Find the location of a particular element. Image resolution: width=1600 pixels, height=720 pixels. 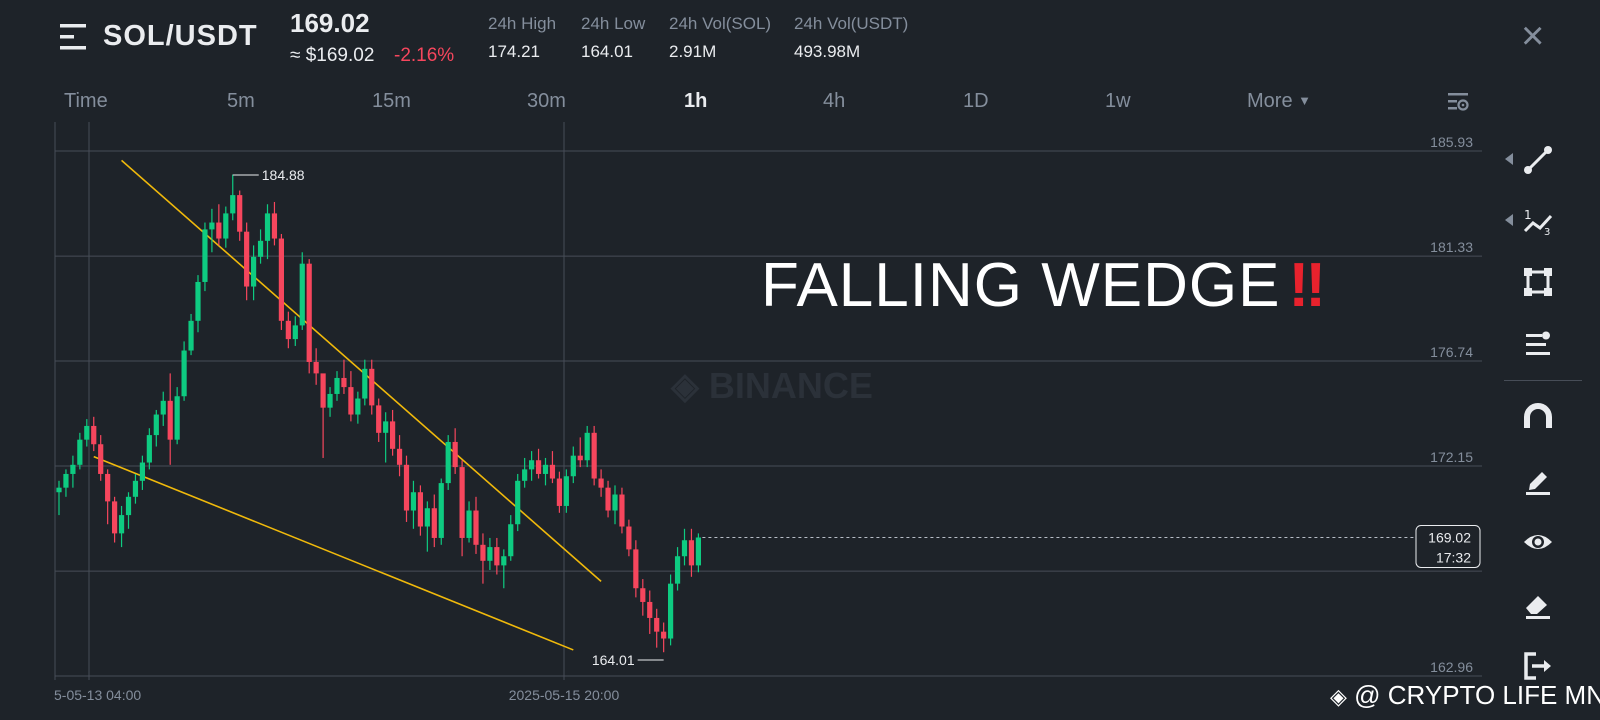

pattern-annotation: FALLING WEDGE ‼ is located at coordinates (1044, 285).